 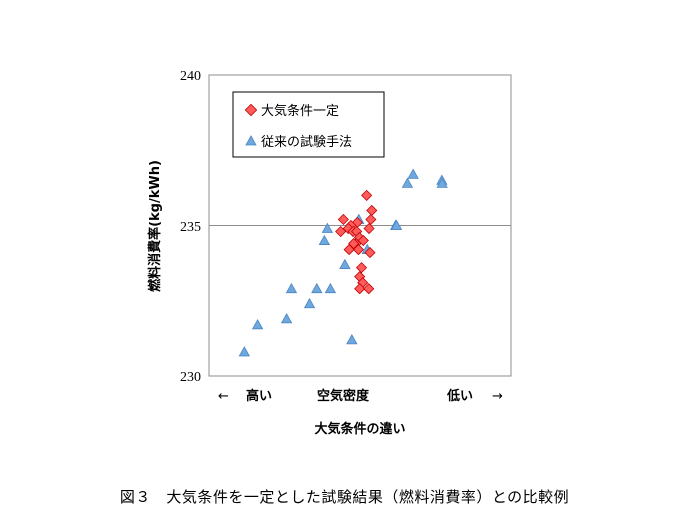 What do you see at coordinates (459, 396) in the screenshot?
I see `x-right-label: 低い` at bounding box center [459, 396].